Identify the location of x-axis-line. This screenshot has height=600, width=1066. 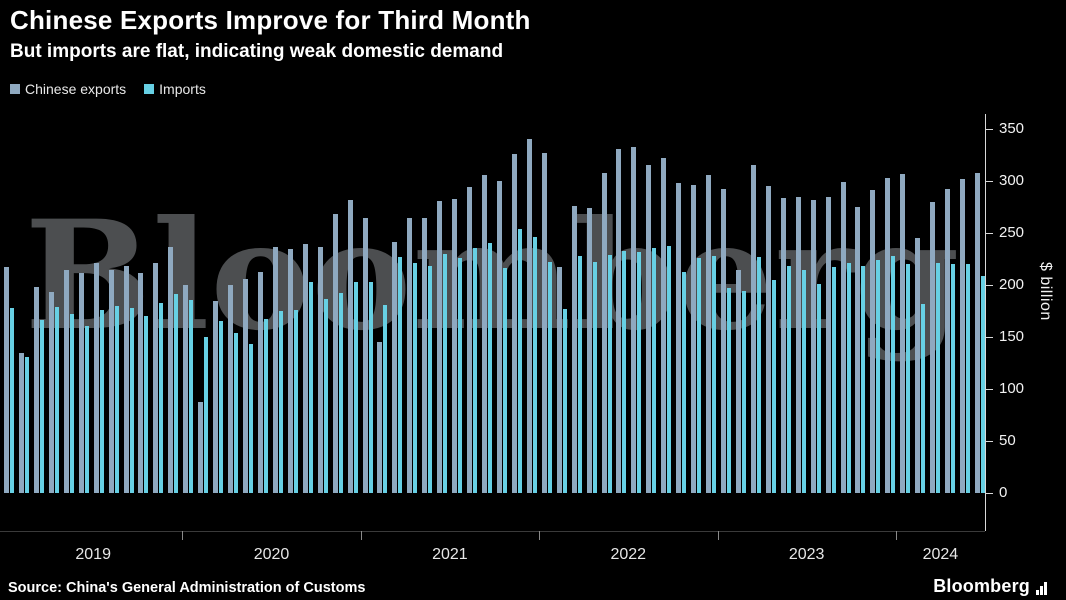
(492, 531).